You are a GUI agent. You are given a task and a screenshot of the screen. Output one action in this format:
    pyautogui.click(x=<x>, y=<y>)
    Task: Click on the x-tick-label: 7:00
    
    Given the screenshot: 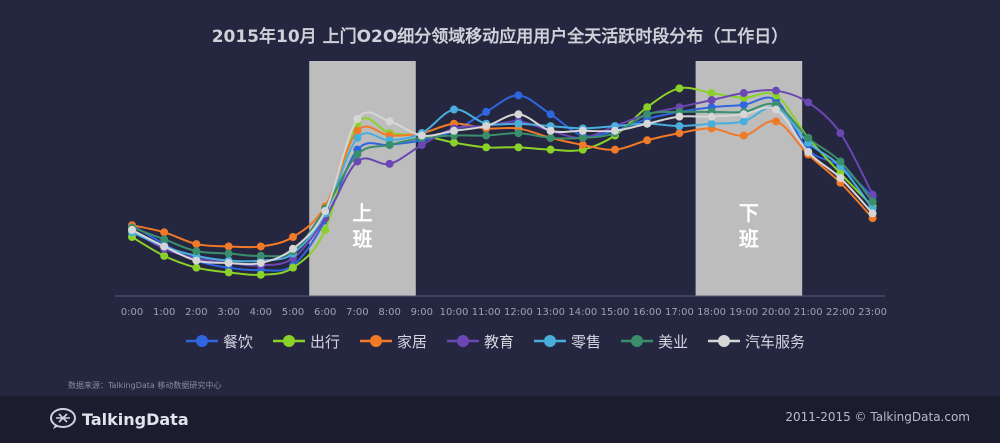 What is the action you would take?
    pyautogui.click(x=357, y=312)
    